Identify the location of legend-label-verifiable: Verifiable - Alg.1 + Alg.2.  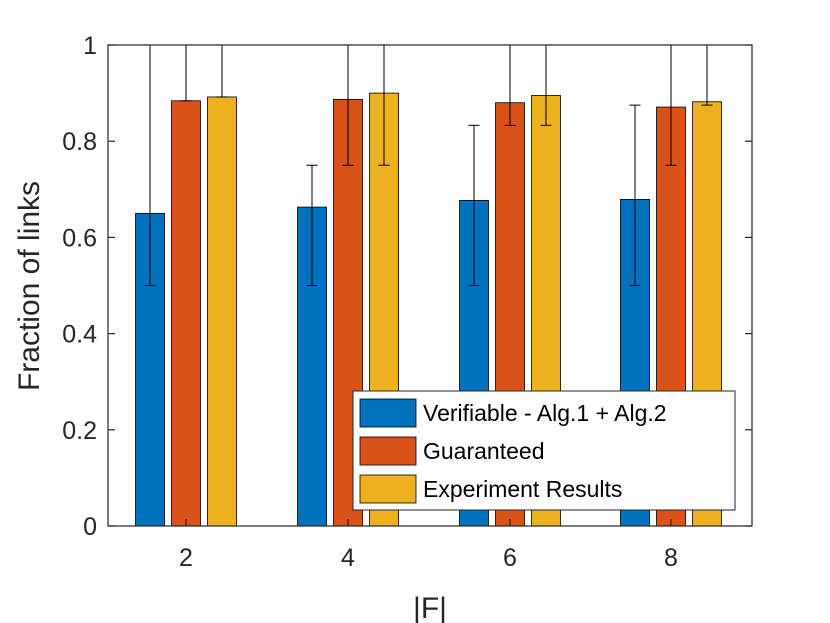
(545, 413).